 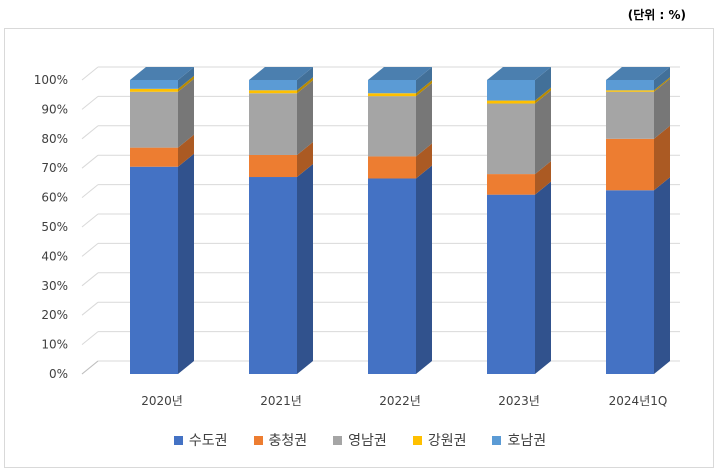 What do you see at coordinates (162, 401) in the screenshot?
I see `x-tick-label: 2020년` at bounding box center [162, 401].